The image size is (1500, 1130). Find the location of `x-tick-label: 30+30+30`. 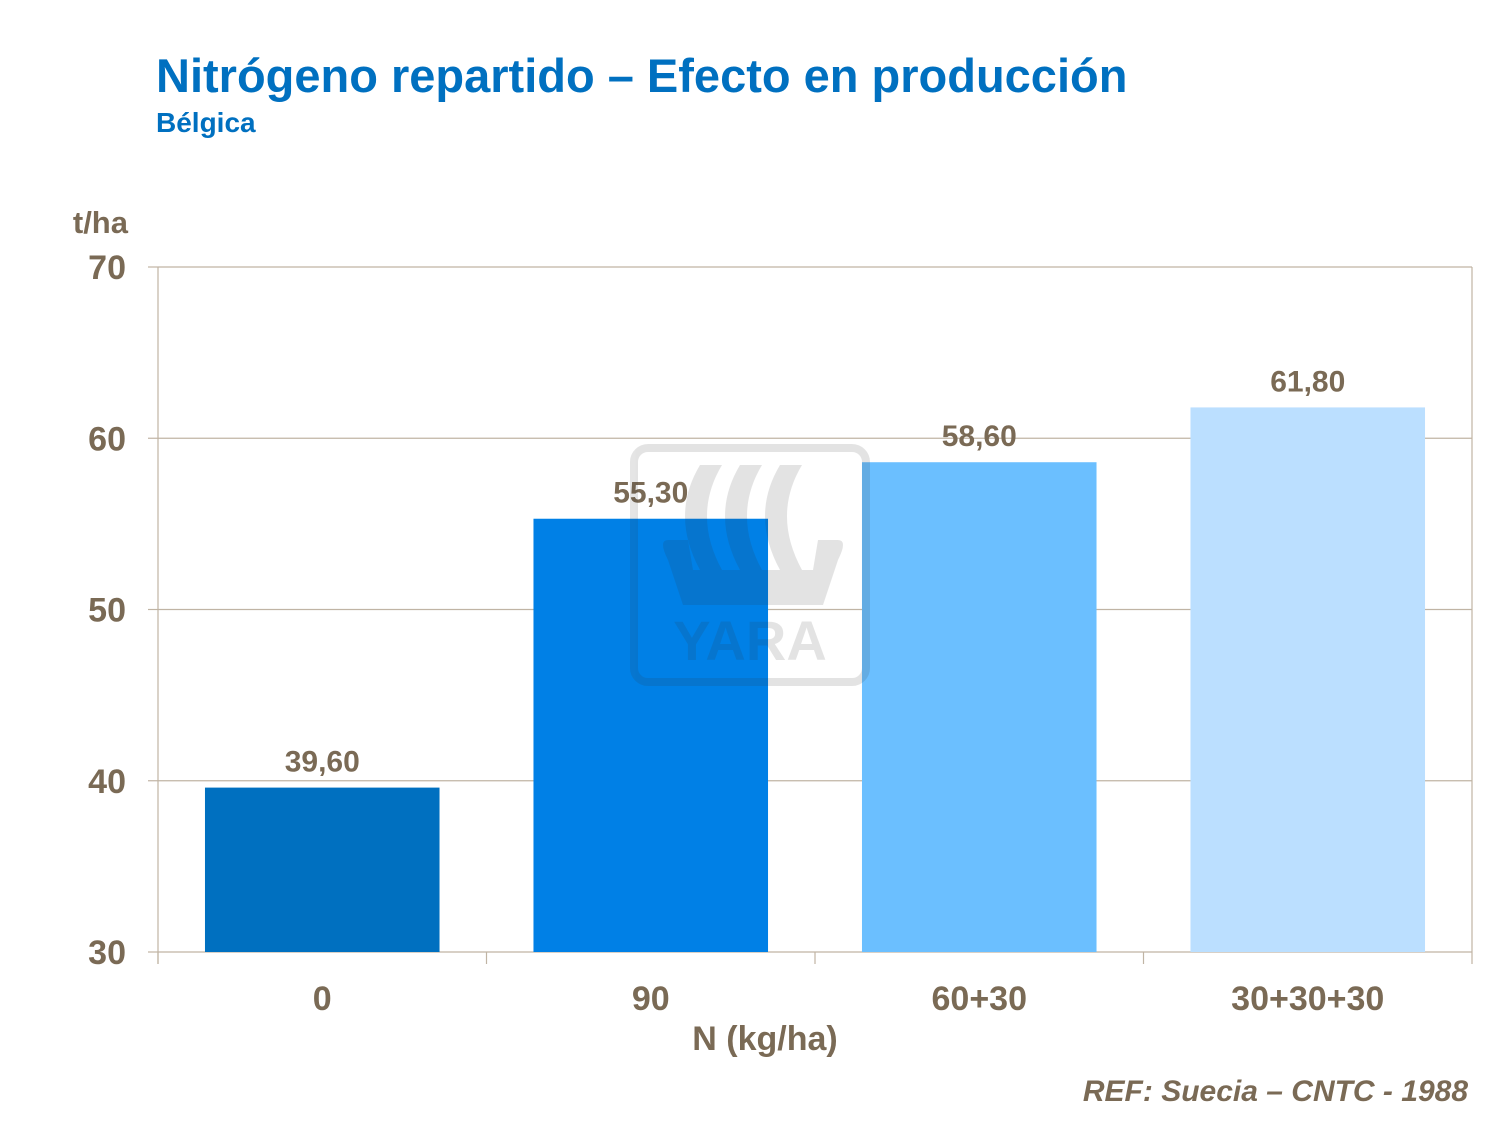

x-tick-label: 30+30+30 is located at coordinates (1307, 999).